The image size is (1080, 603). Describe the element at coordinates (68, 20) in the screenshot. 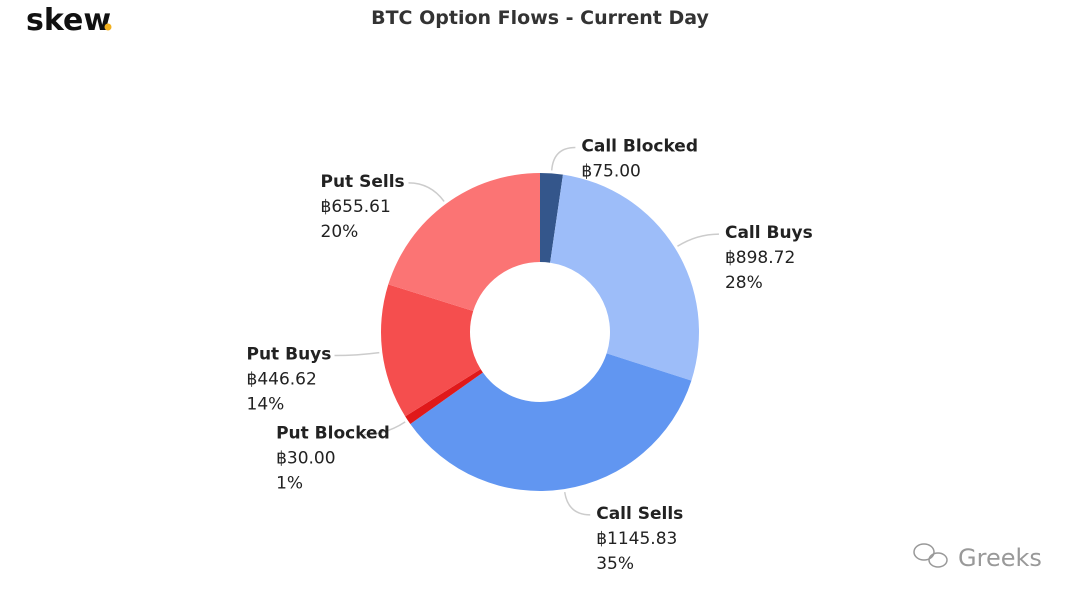

I see `brand-logo: skew` at that location.